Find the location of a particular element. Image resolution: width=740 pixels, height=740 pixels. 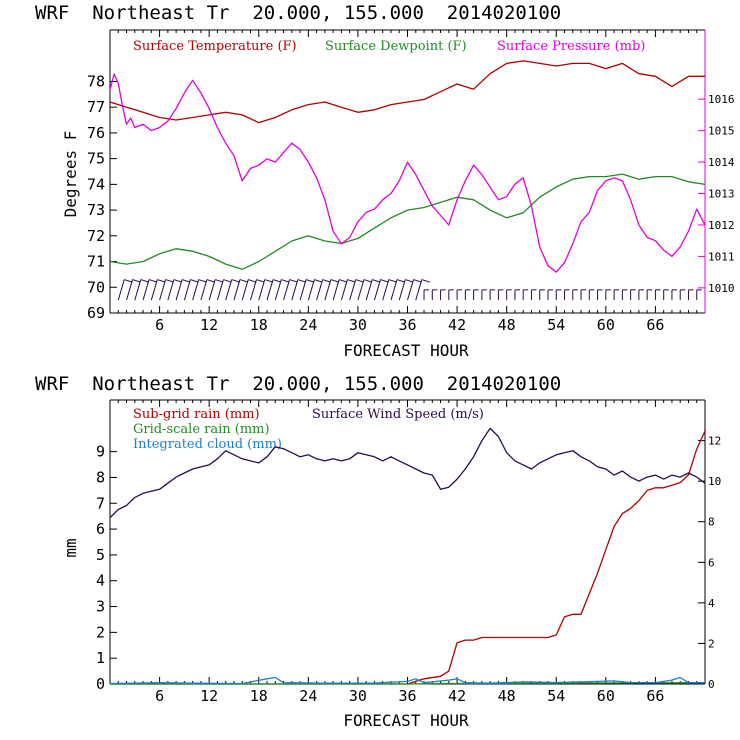

x-tick-label: 42 is located at coordinates (457, 325).